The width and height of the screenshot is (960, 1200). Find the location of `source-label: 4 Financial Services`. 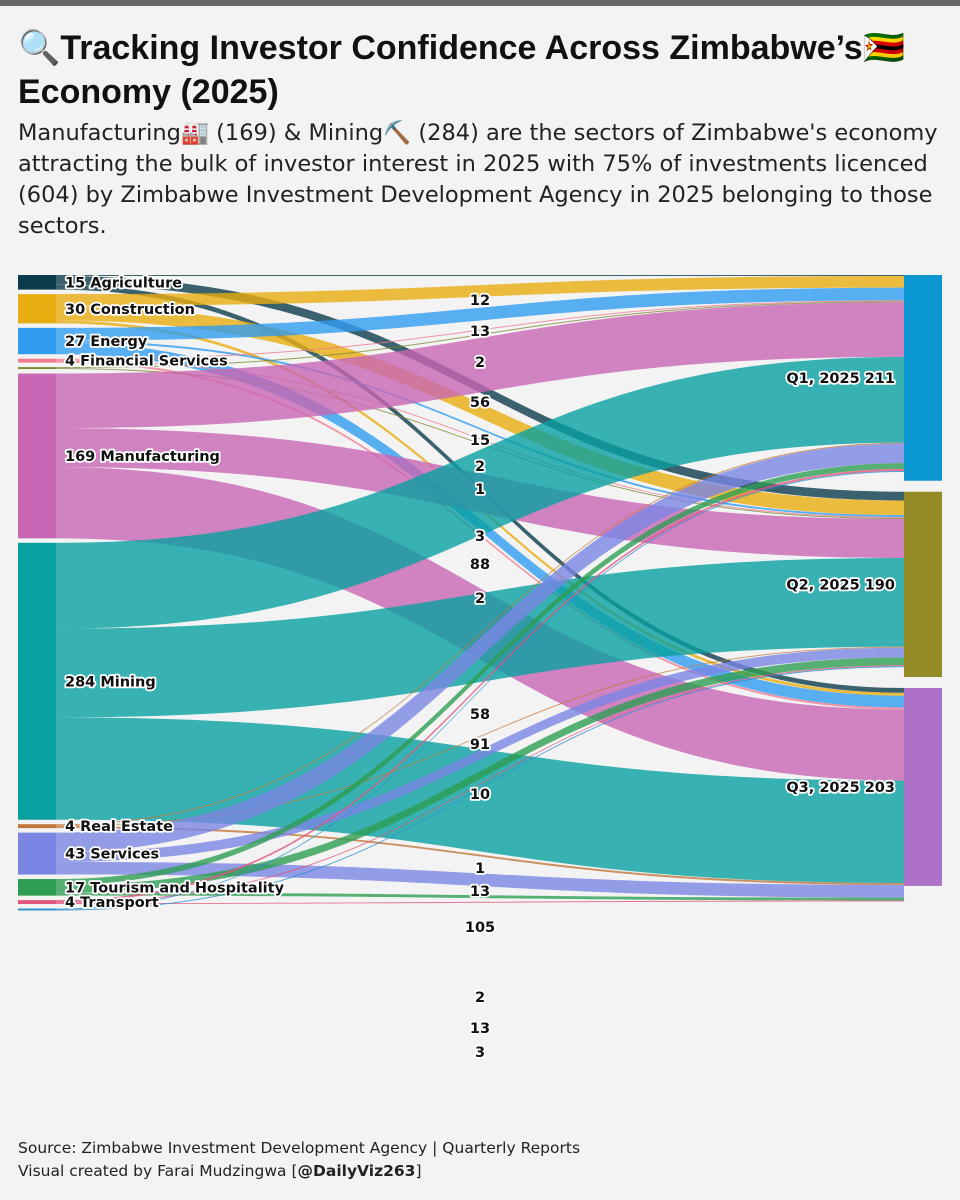

source-label: 4 Financial Services is located at coordinates (146, 362).